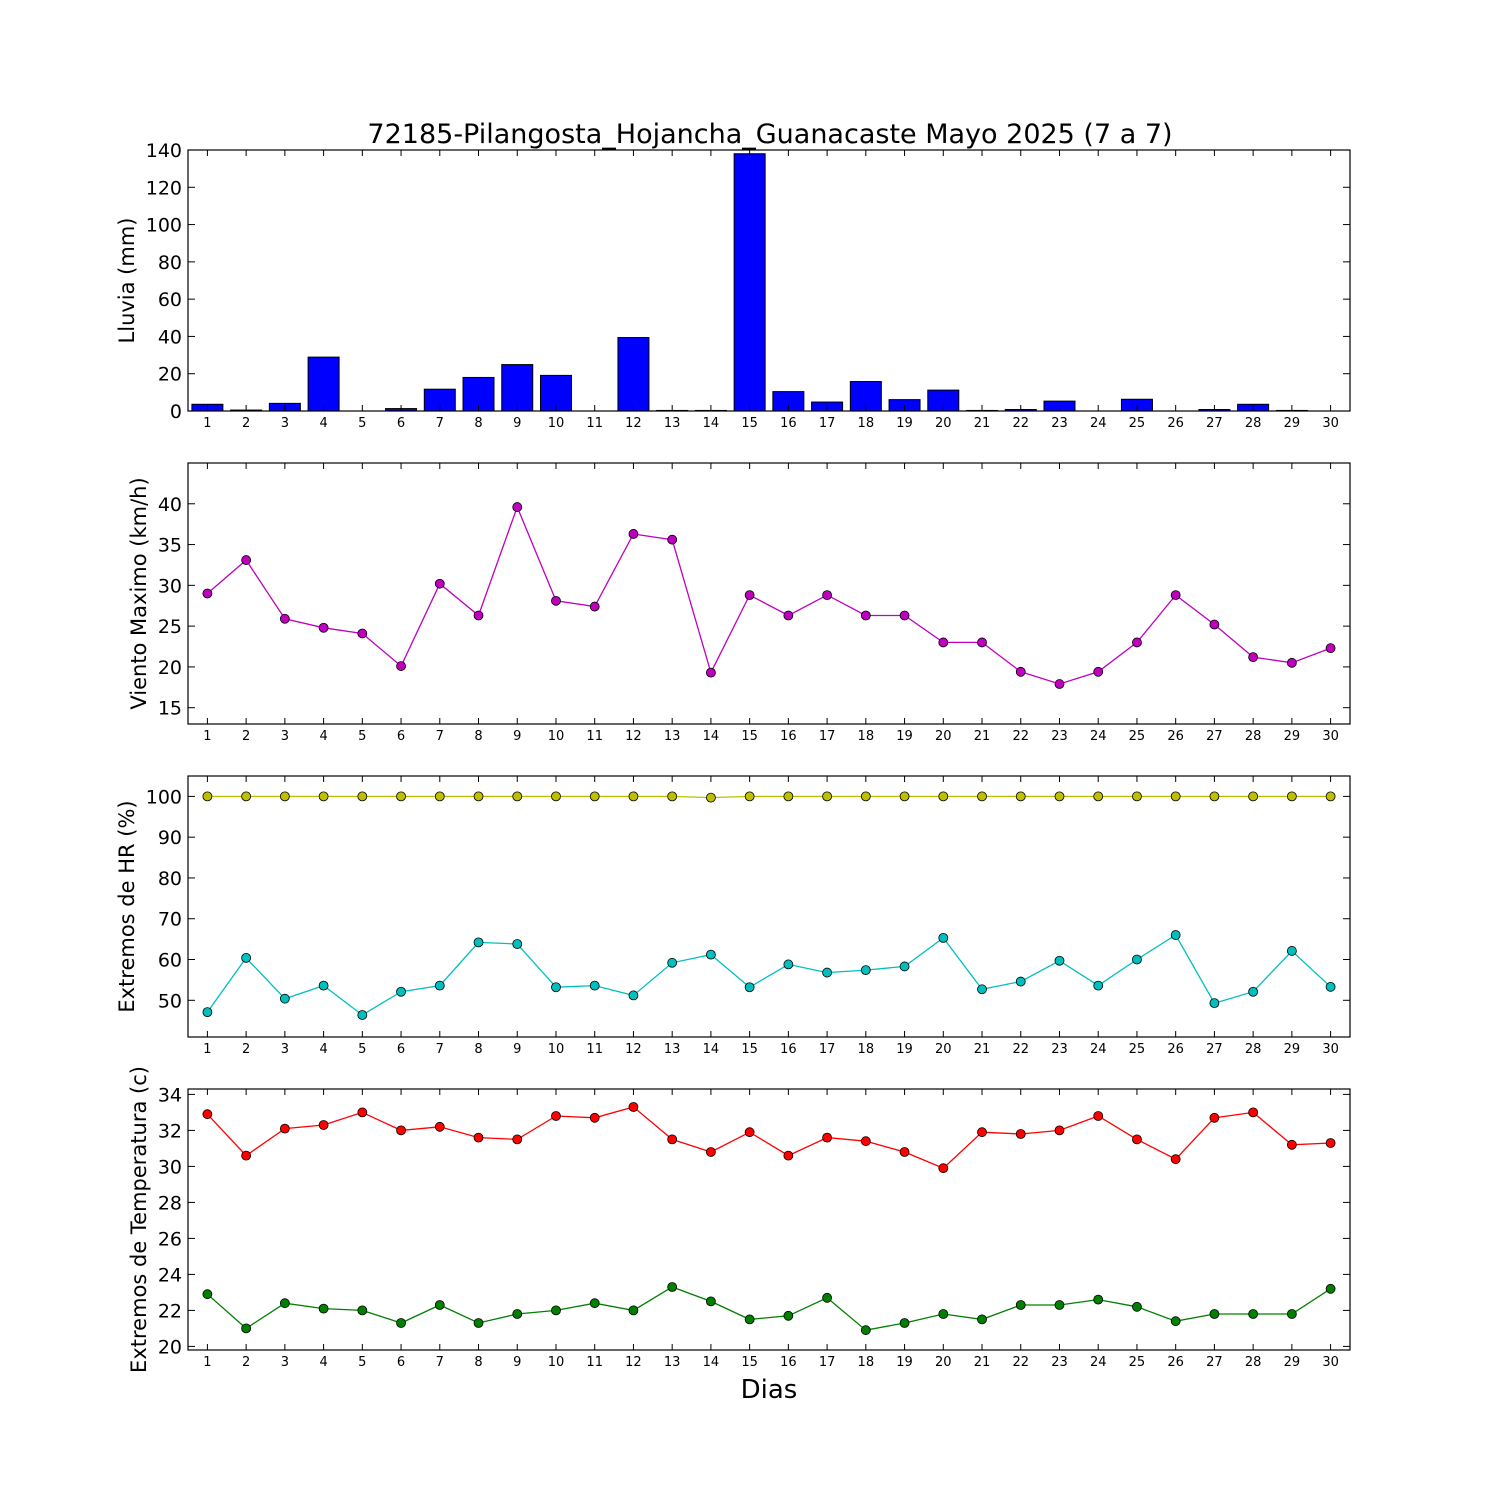 The width and height of the screenshot is (1500, 1500). Describe the element at coordinates (594, 423) in the screenshot. I see `rain-xtick-label: 11` at that location.